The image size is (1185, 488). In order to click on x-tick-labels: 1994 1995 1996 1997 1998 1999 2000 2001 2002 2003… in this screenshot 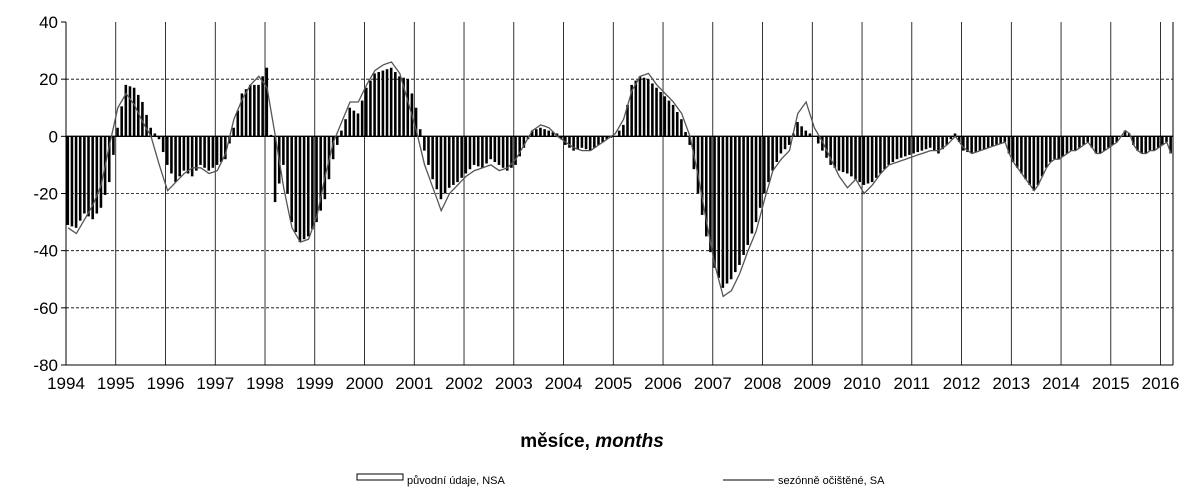, I will do `click(613, 383)`.